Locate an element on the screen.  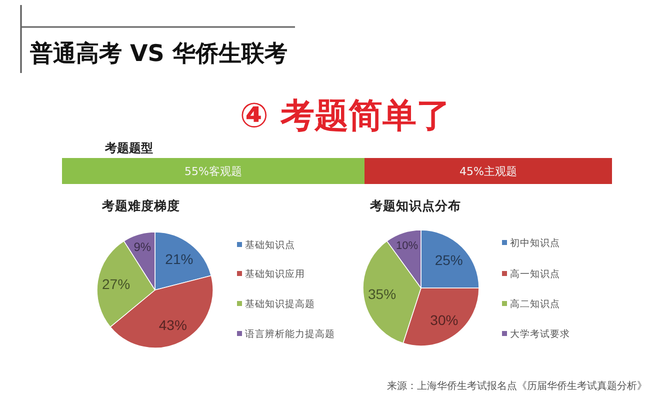
data-label: 45%主观题 is located at coordinates (488, 171).